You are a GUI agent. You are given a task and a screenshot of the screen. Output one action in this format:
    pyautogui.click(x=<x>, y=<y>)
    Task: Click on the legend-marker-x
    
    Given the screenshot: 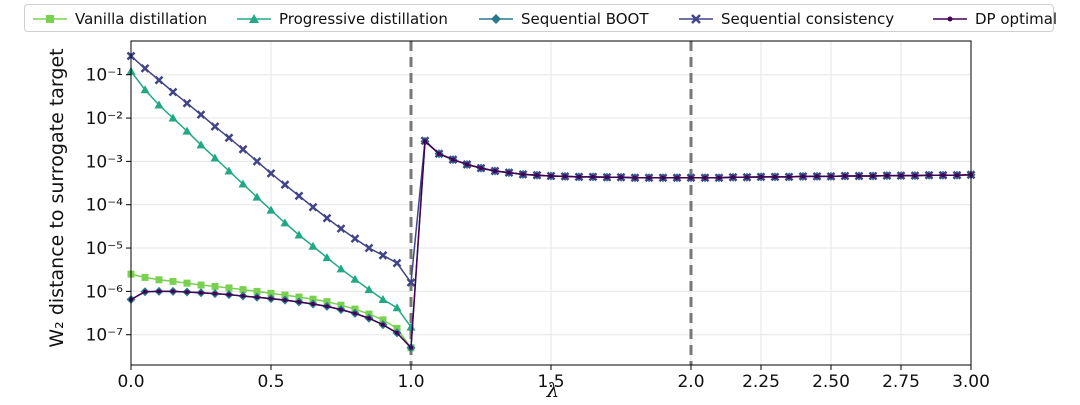 What is the action you would take?
    pyautogui.click(x=696, y=19)
    